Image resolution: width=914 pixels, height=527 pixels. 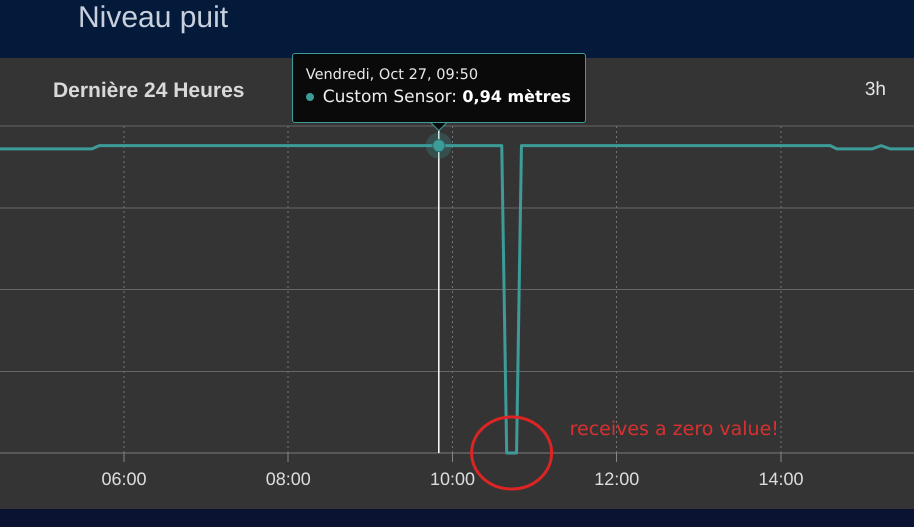 What do you see at coordinates (781, 478) in the screenshot?
I see `x-tick-label: 14:00` at bounding box center [781, 478].